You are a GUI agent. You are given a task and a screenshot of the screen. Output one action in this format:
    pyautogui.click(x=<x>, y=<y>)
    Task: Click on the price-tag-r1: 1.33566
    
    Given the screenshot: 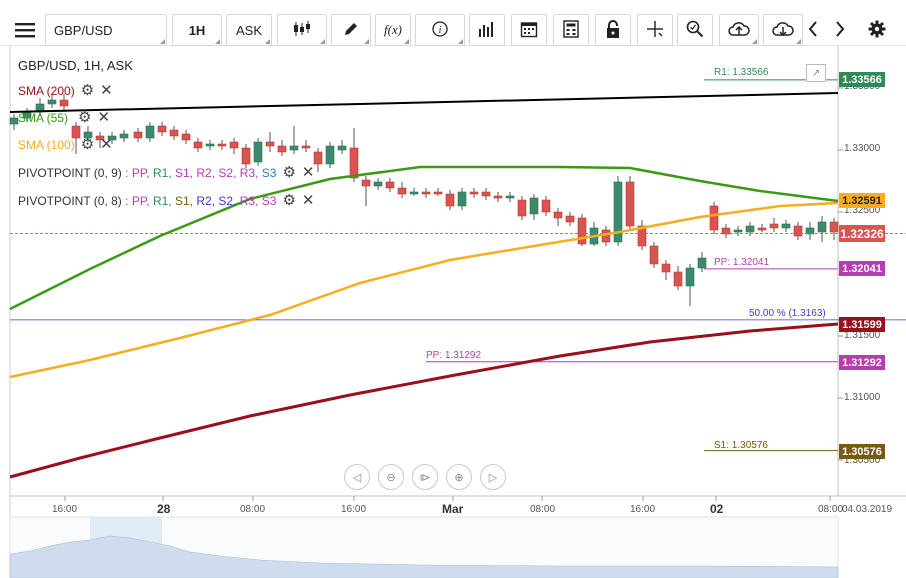 What is the action you would take?
    pyautogui.click(x=862, y=79)
    